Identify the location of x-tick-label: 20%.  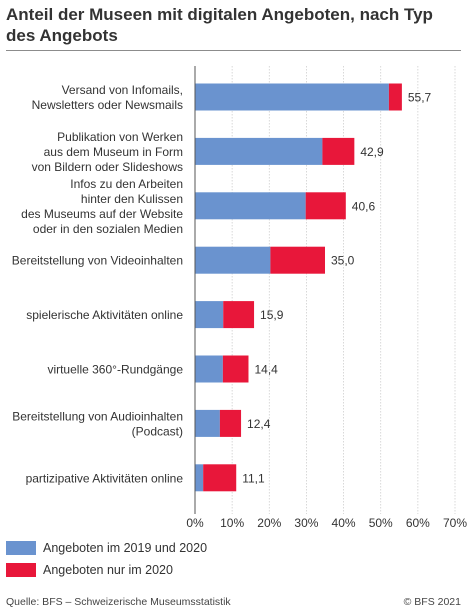
(269, 523).